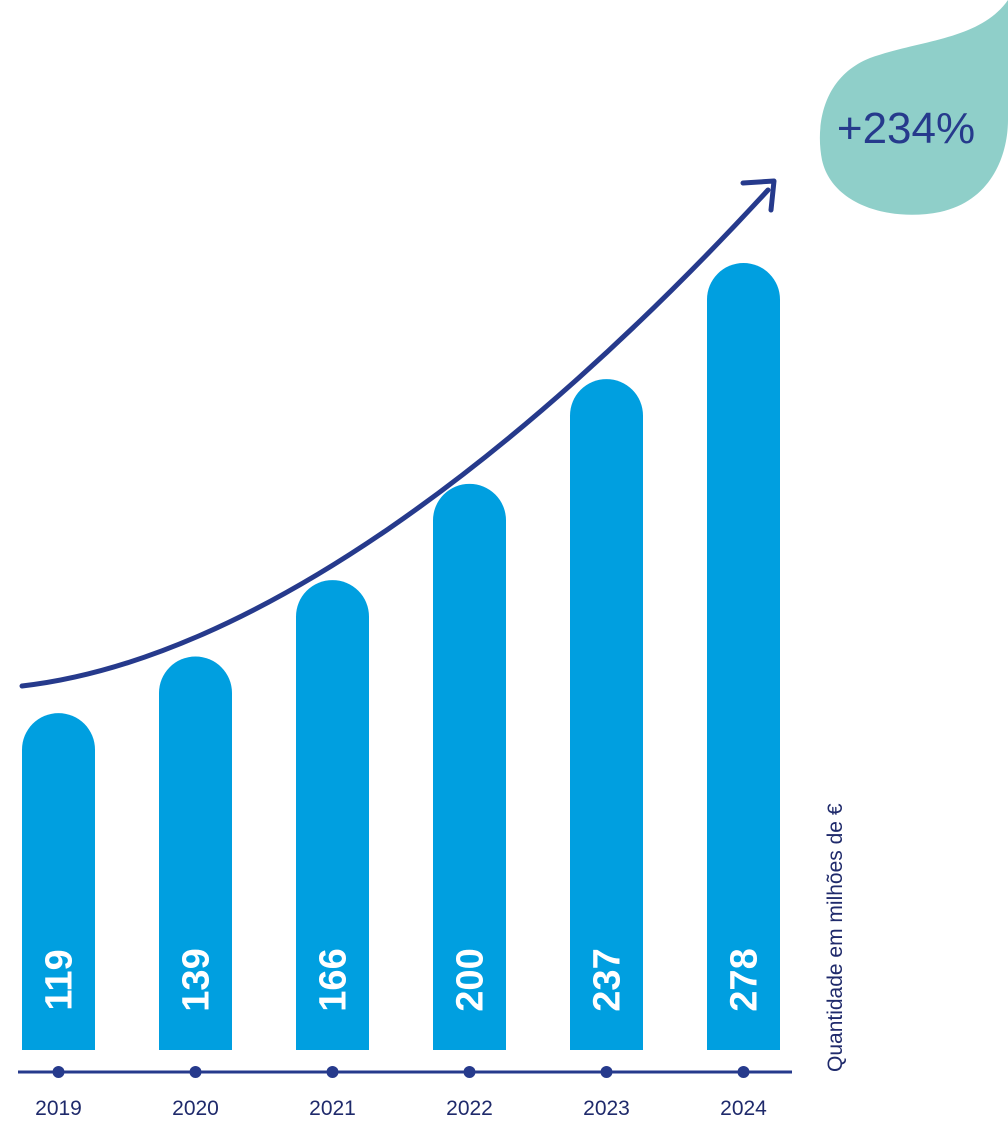 This screenshot has height=1121, width=1008. What do you see at coordinates (332, 815) in the screenshot?
I see `bar-2021` at bounding box center [332, 815].